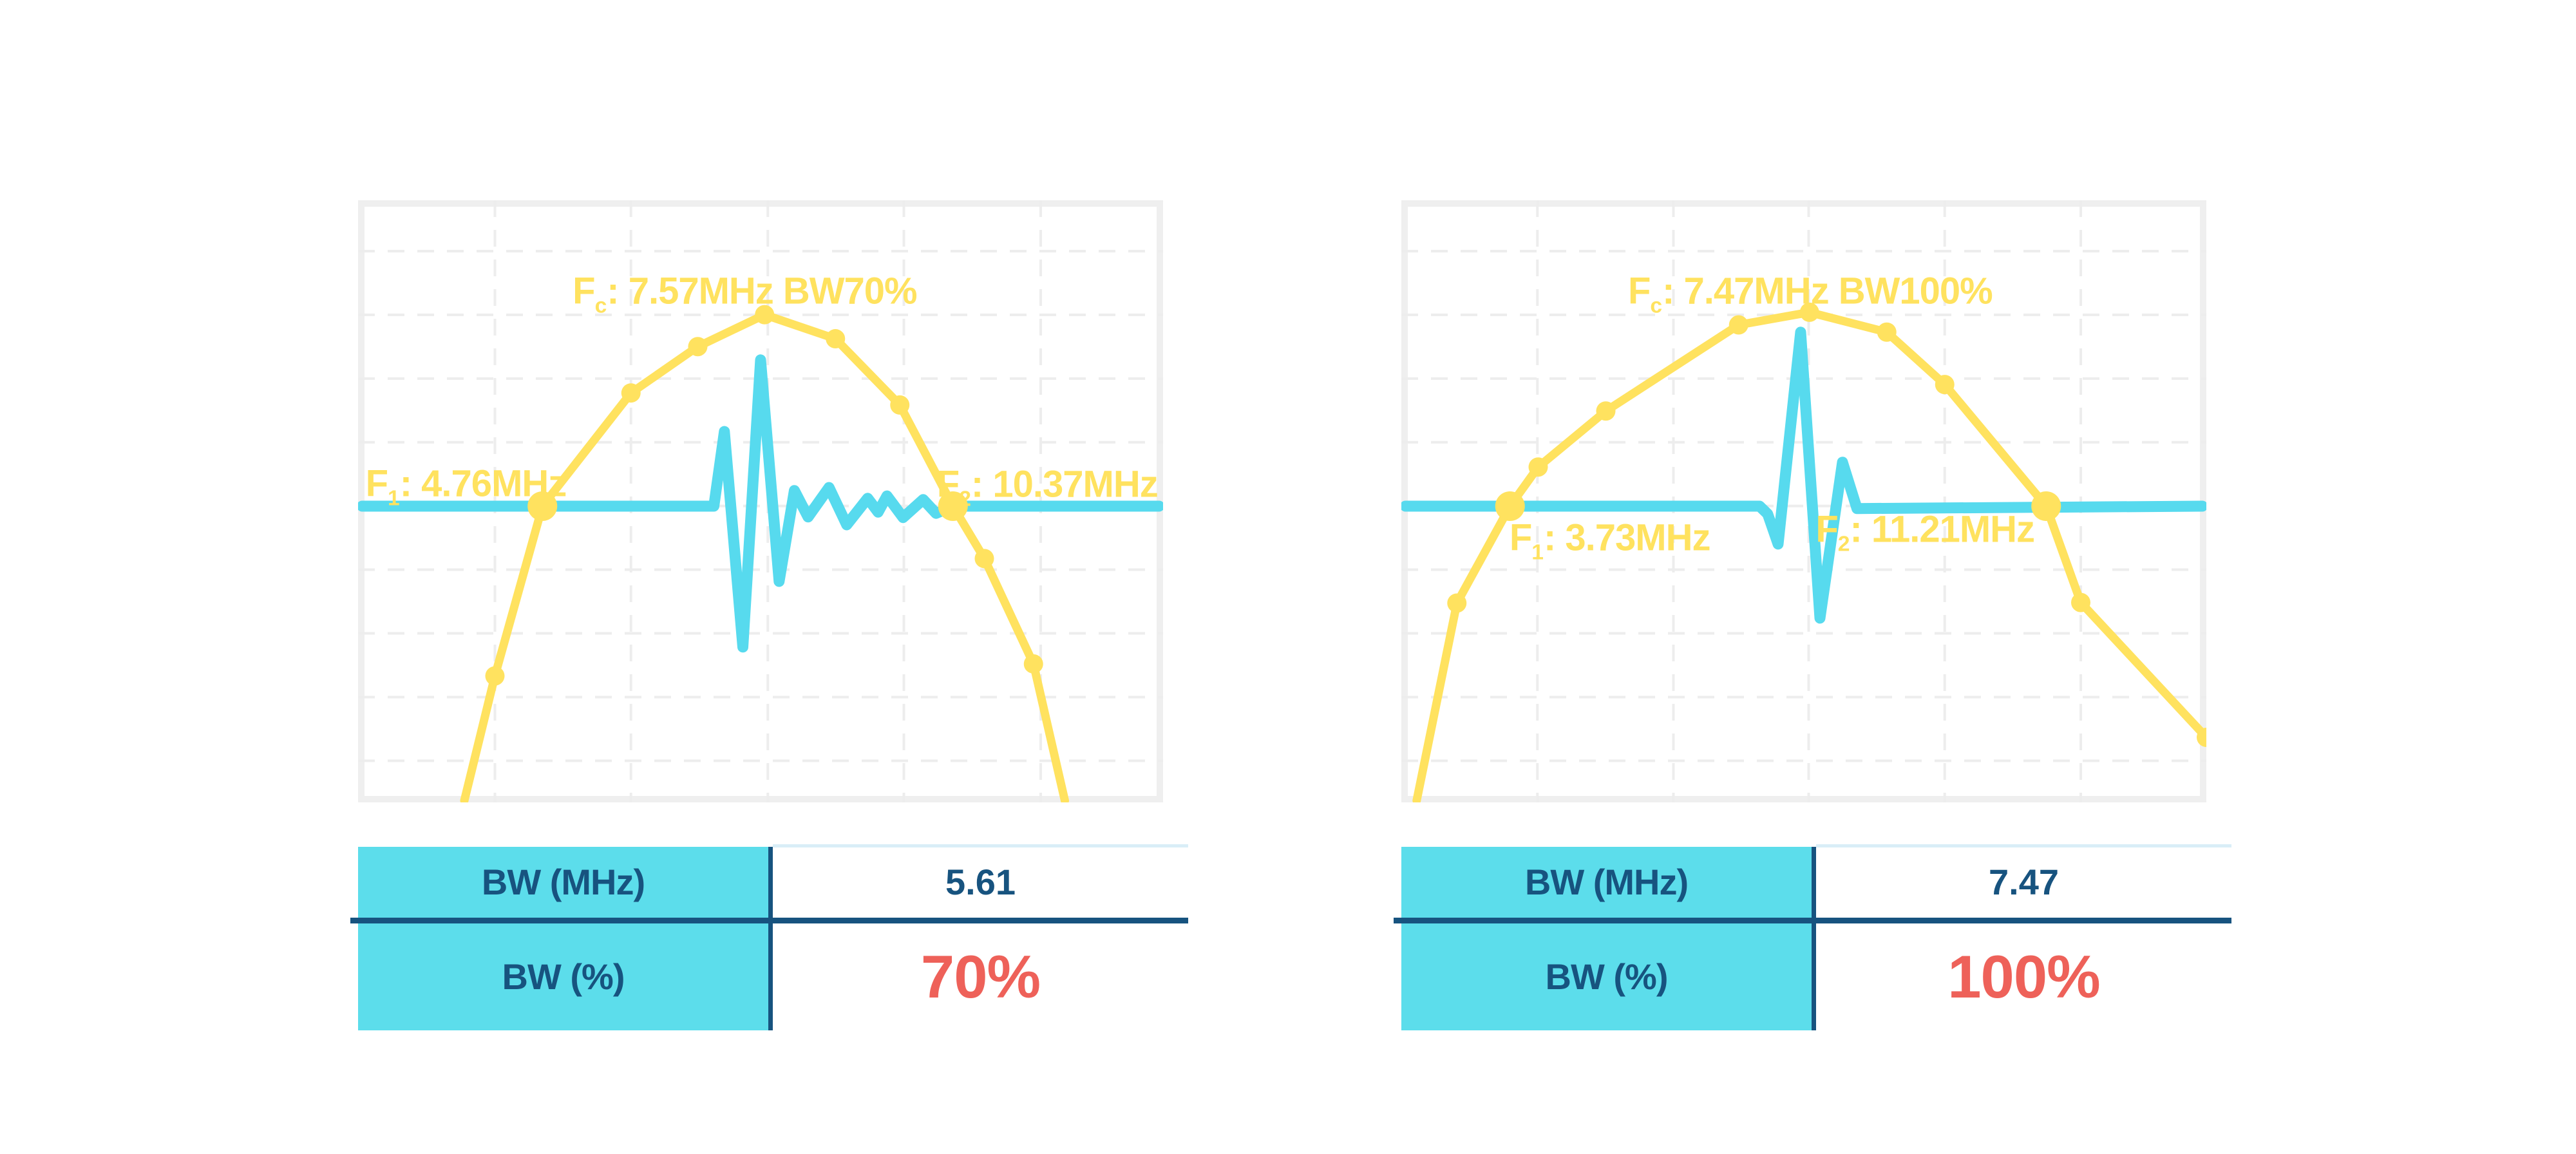  I want to click on cell-value-bw-percent: 70%, so click(980, 977).